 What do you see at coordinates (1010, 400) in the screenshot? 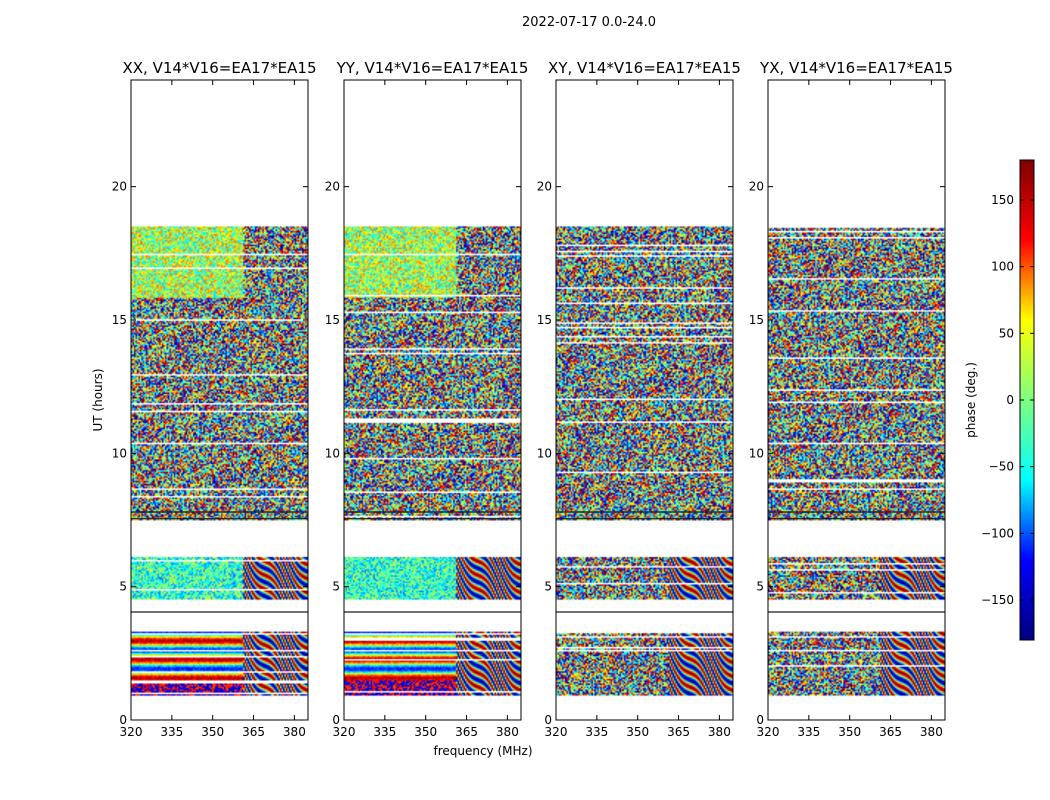
I see `colorbar-tick-label: 0` at bounding box center [1010, 400].